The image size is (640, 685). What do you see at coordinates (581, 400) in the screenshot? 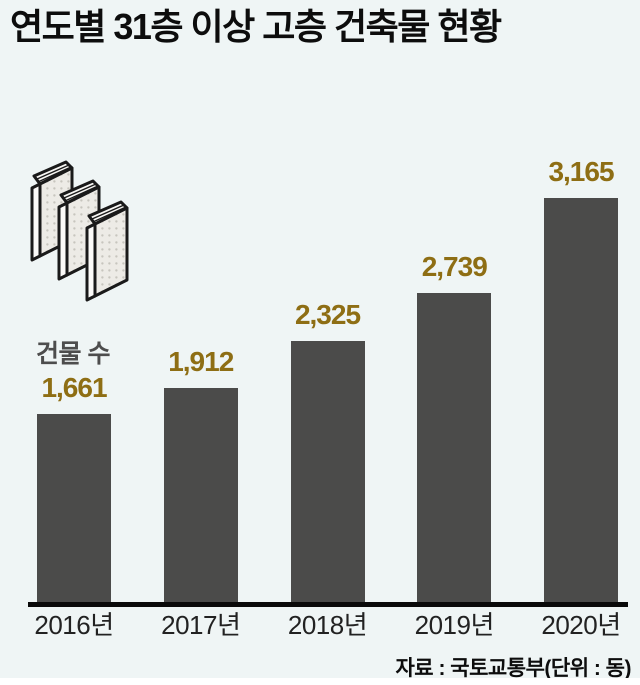
I see `bar-2020년` at bounding box center [581, 400].